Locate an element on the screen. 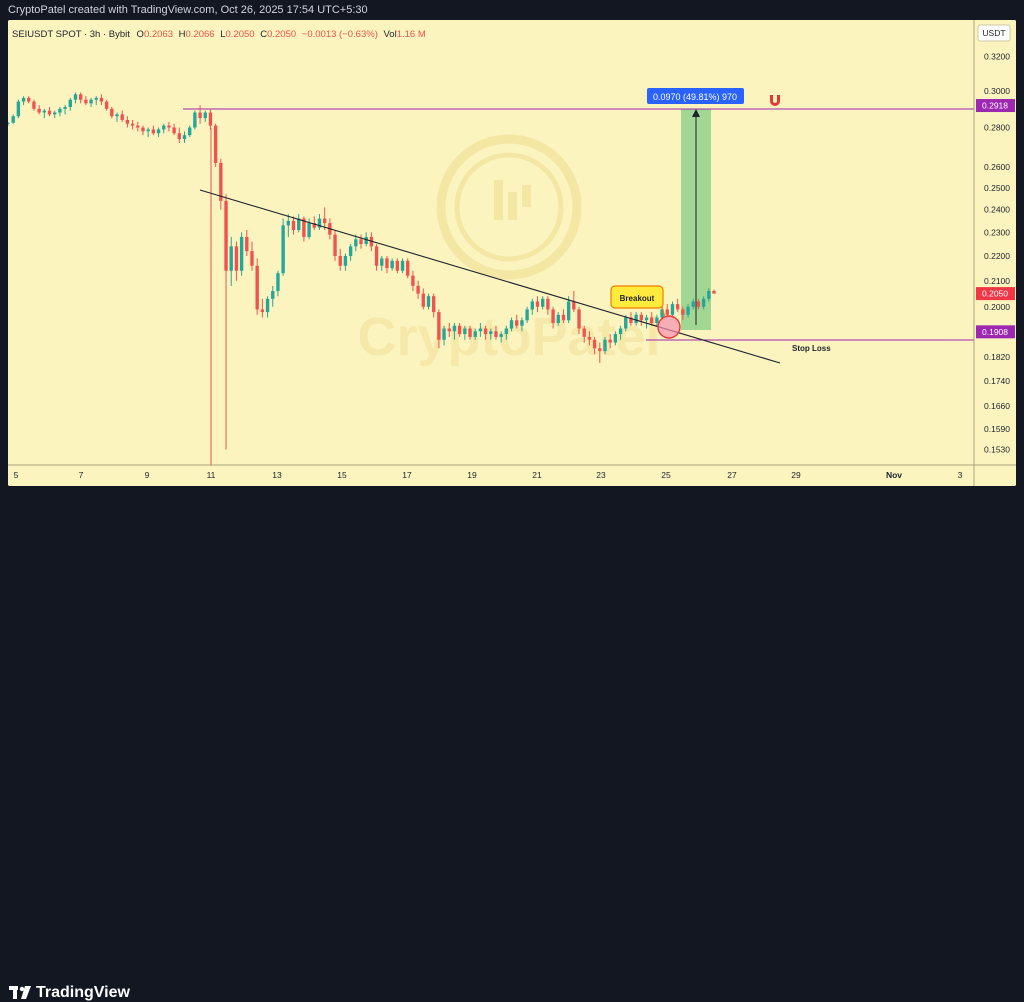 This screenshot has height=1002, width=1024. price-tick-label: 0.1740 is located at coordinates (997, 381).